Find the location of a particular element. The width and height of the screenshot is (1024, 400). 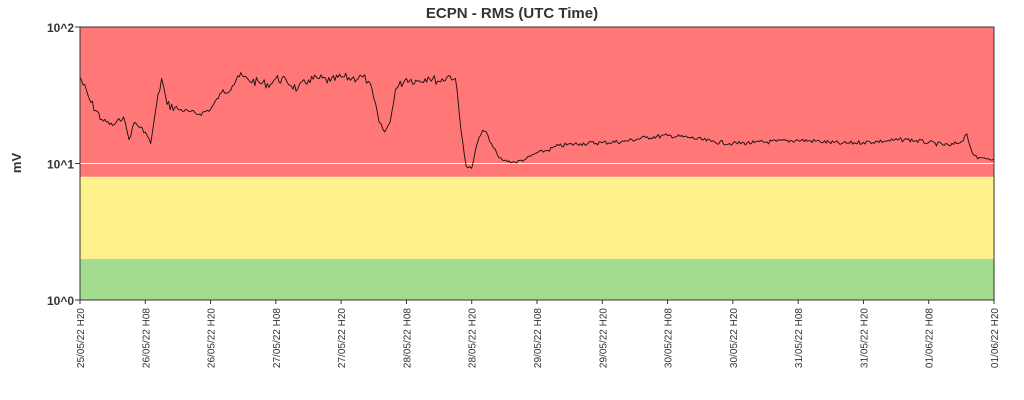

y-tick-labels: 10^0 10^1 10^2 is located at coordinates (63, 164).